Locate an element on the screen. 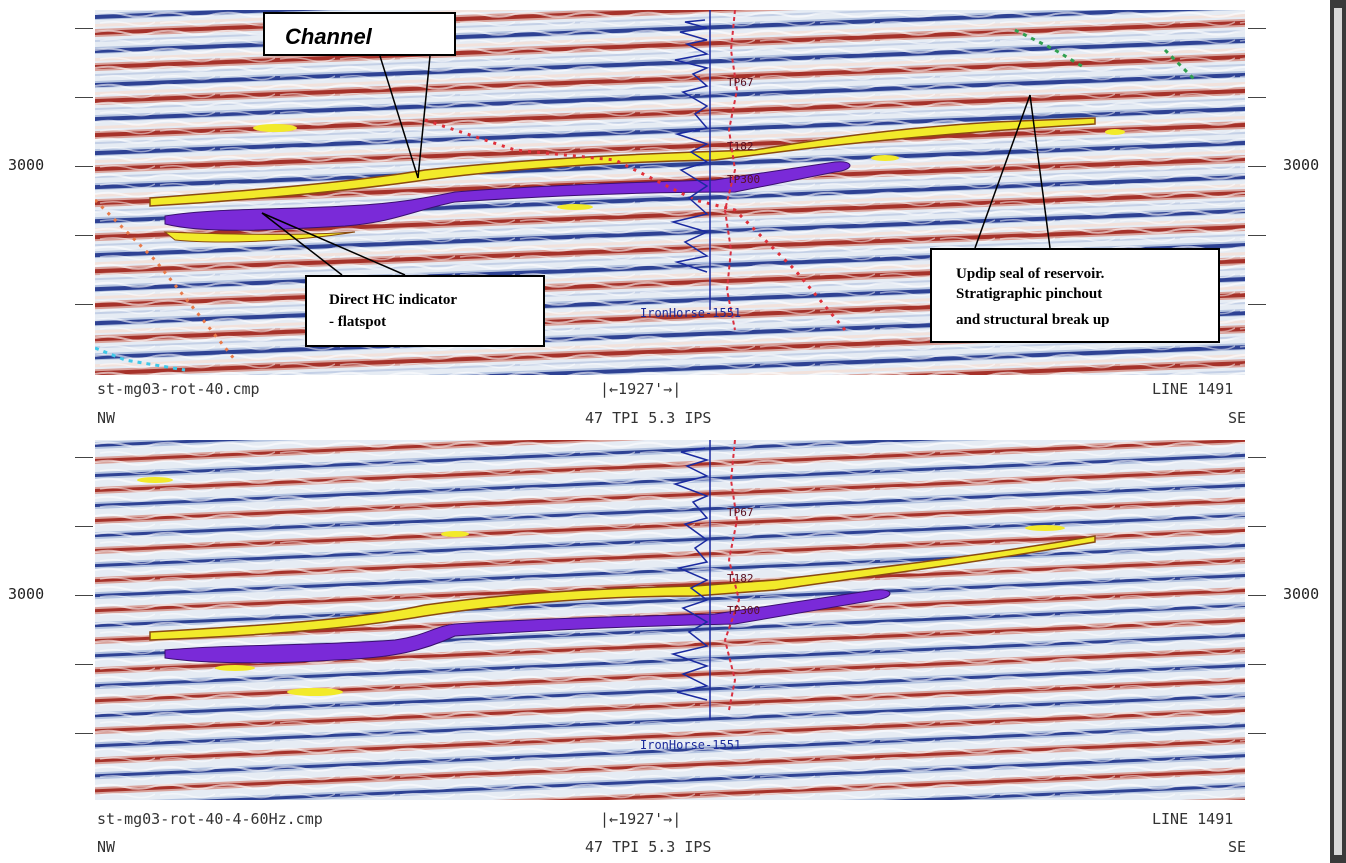  callout-hc-line1: Direct HC indicator is located at coordinates (393, 300).